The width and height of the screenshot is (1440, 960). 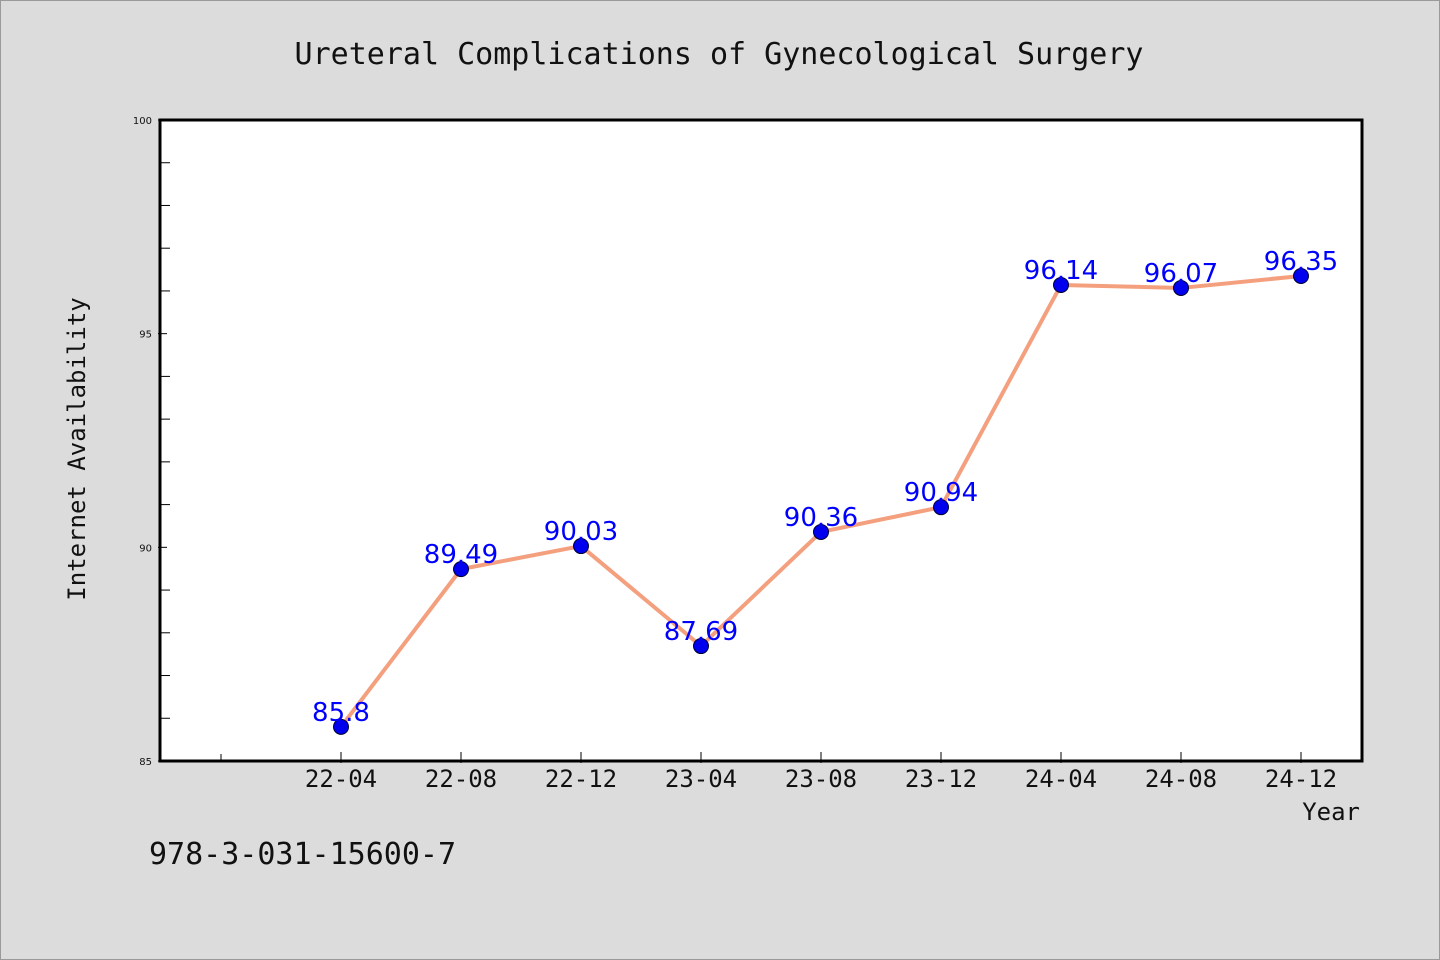 I want to click on x-tick-label: 24-08, so click(x=1181, y=779).